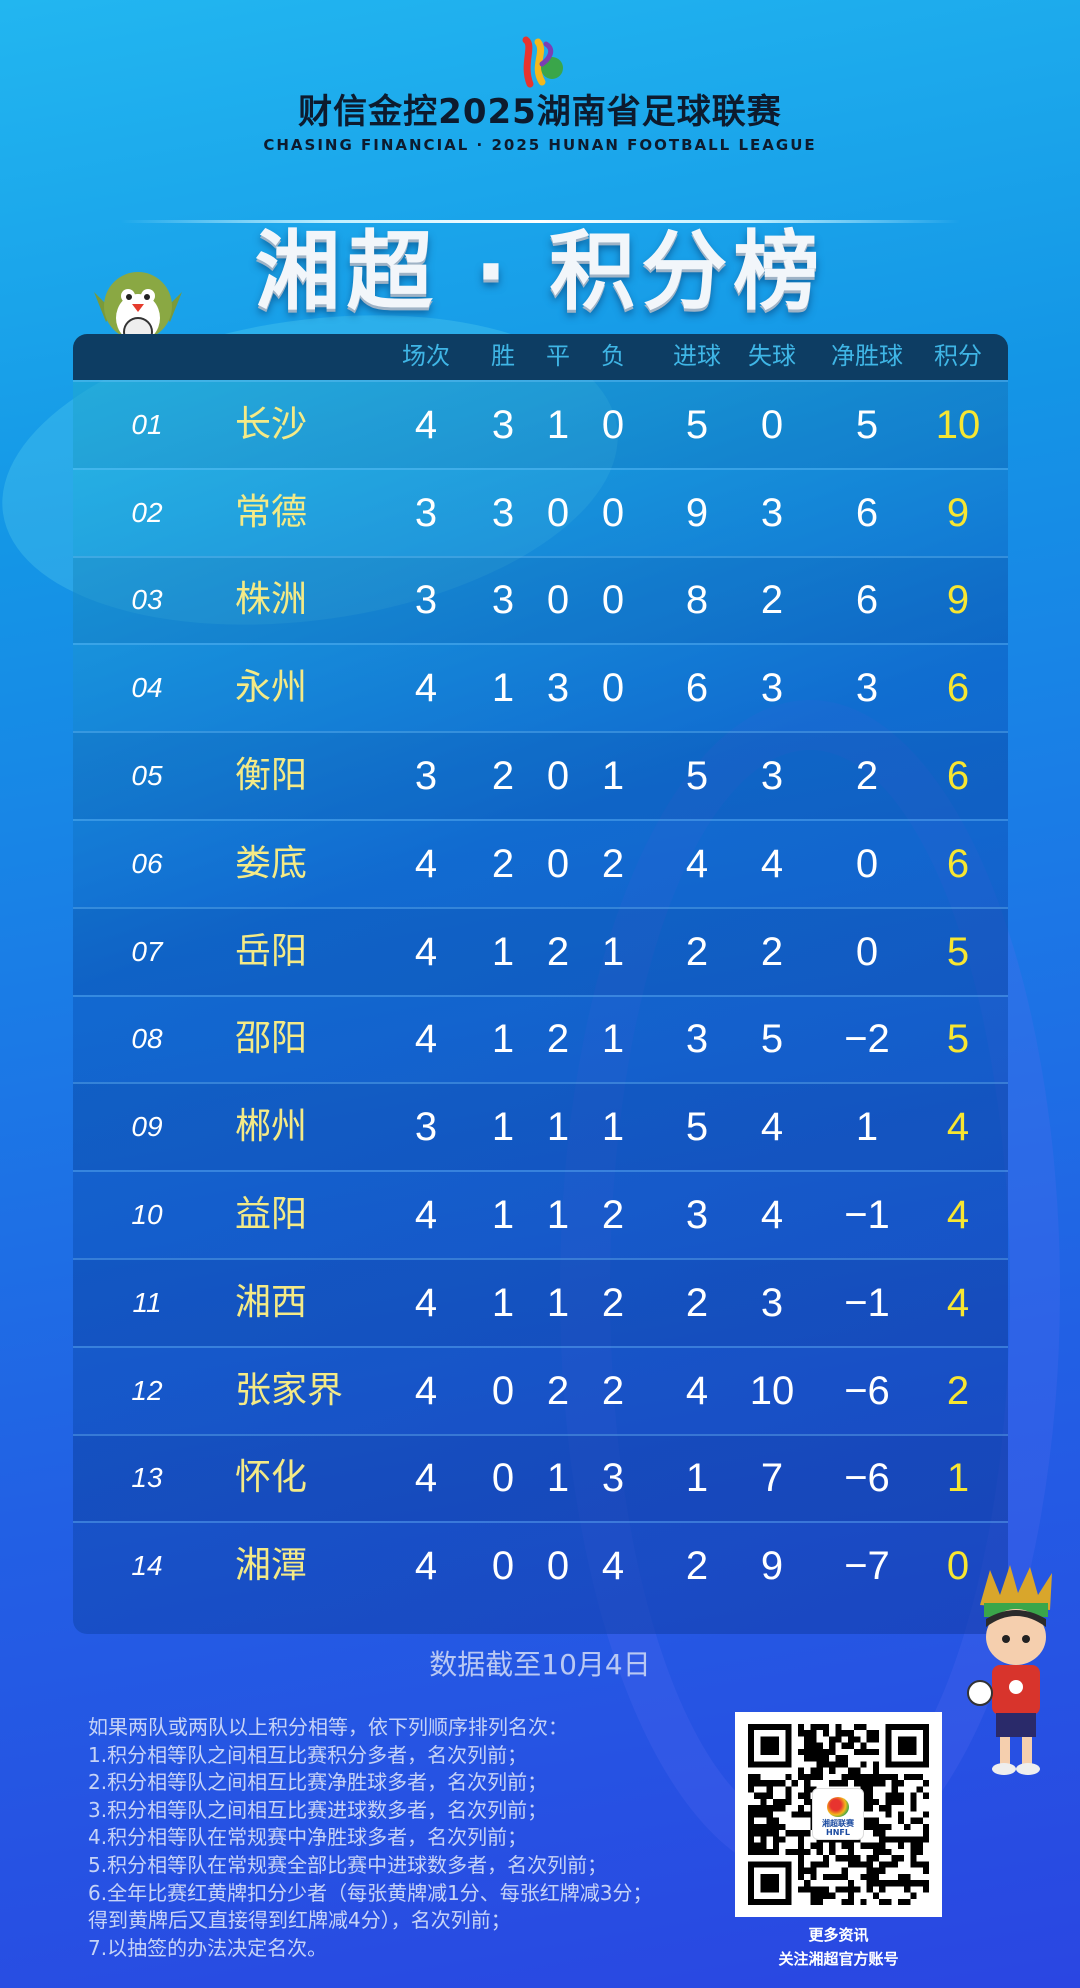  I want to click on rank: 06, so click(147, 863).